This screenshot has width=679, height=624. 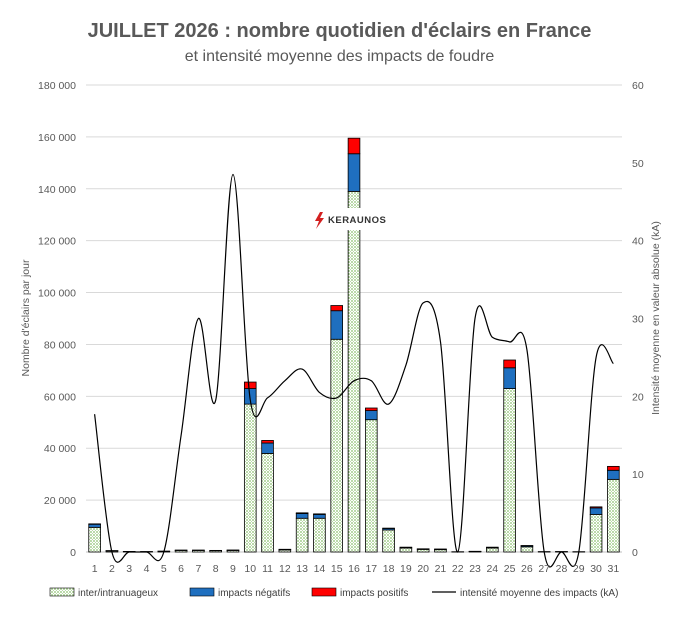 I want to click on x-tick-label: 13, so click(x=302, y=569).